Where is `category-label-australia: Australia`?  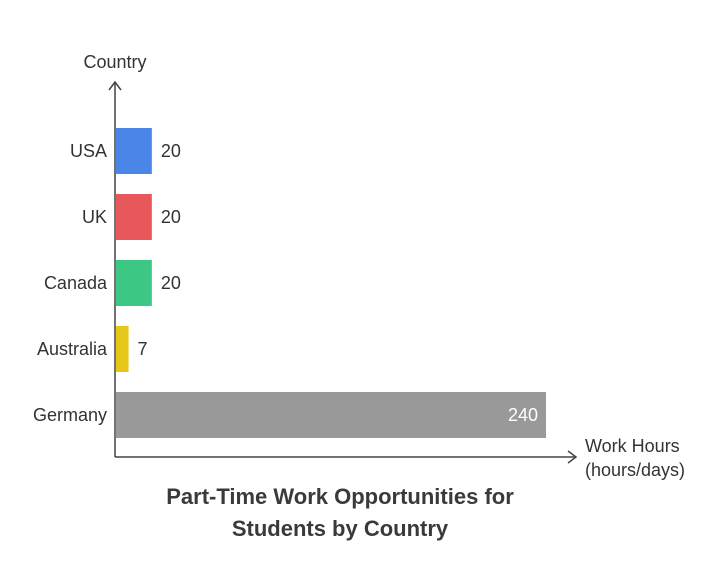 category-label-australia: Australia is located at coordinates (72, 349).